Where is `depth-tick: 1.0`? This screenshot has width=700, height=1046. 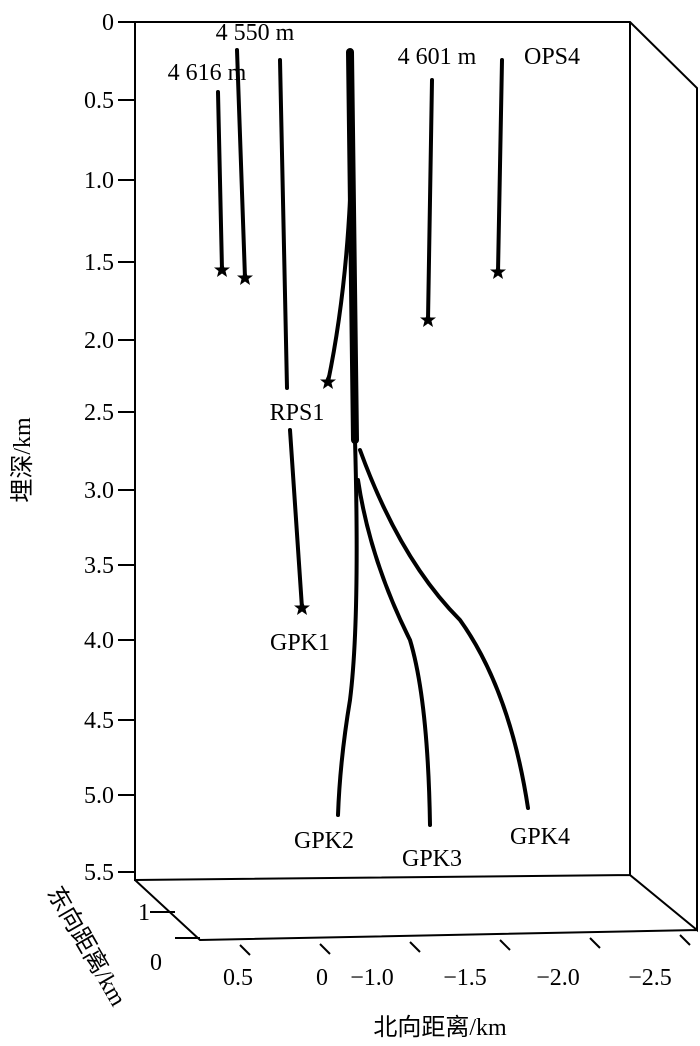
depth-tick: 1.0 is located at coordinates (99, 181).